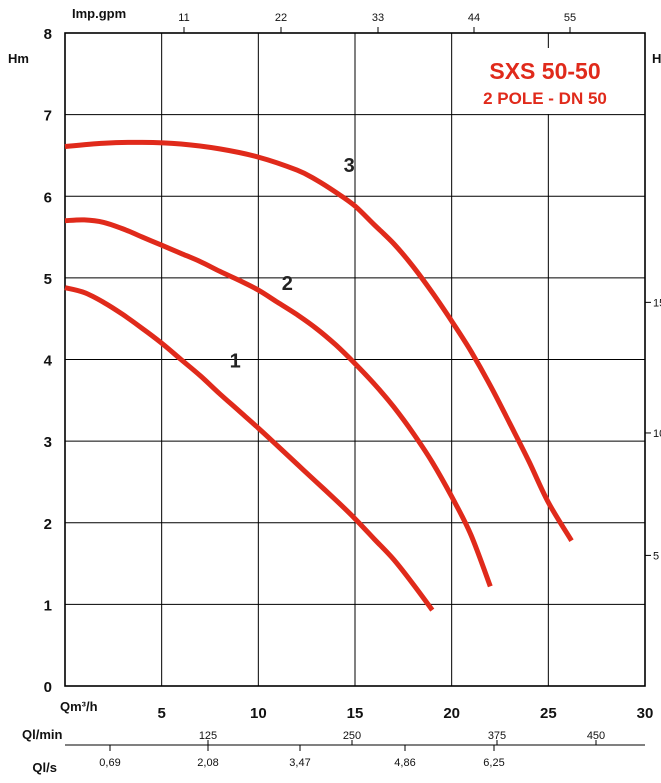 This screenshot has width=661, height=783. What do you see at coordinates (18, 58) in the screenshot?
I see `y-axis-label: Hm` at bounding box center [18, 58].